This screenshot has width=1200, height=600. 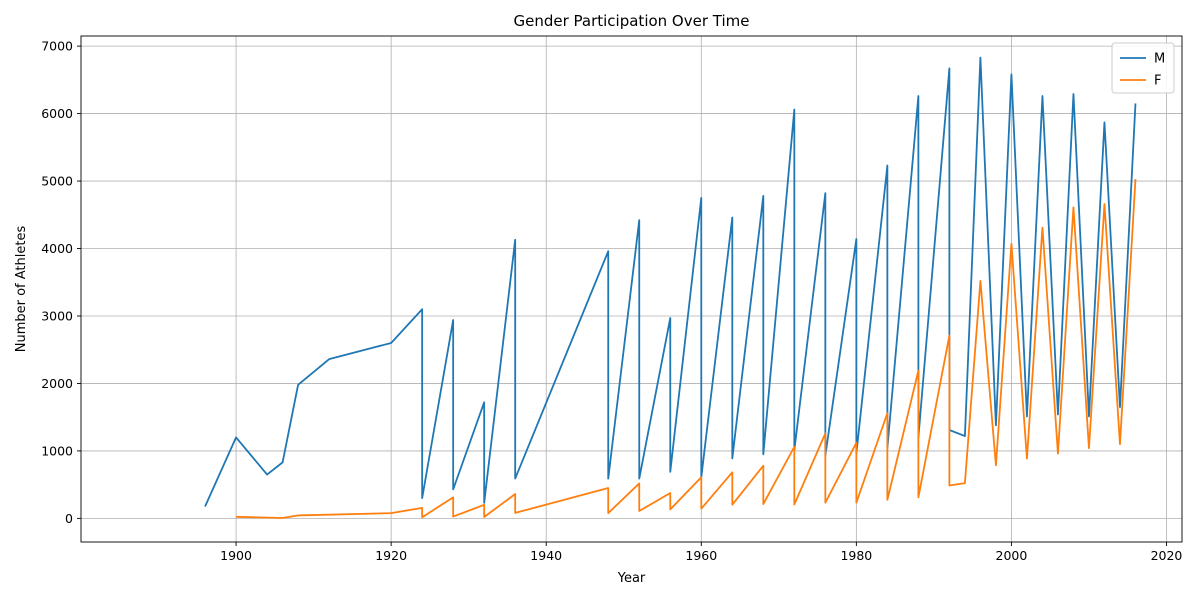 What do you see at coordinates (236, 555) in the screenshot?
I see `x-tick-label: 1900` at bounding box center [236, 555].